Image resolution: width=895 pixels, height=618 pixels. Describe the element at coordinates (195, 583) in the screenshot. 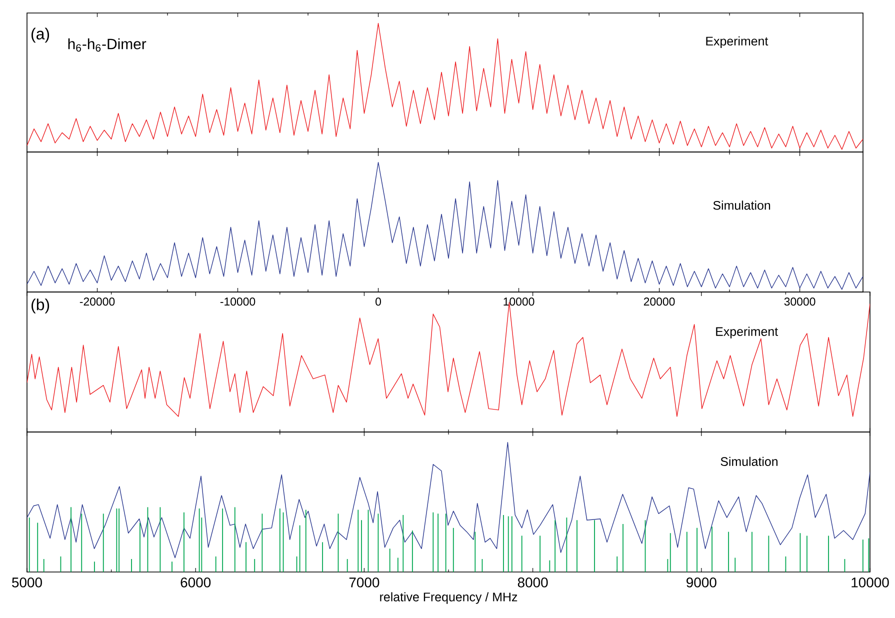

I see `x-tick-label: 6000` at that location.